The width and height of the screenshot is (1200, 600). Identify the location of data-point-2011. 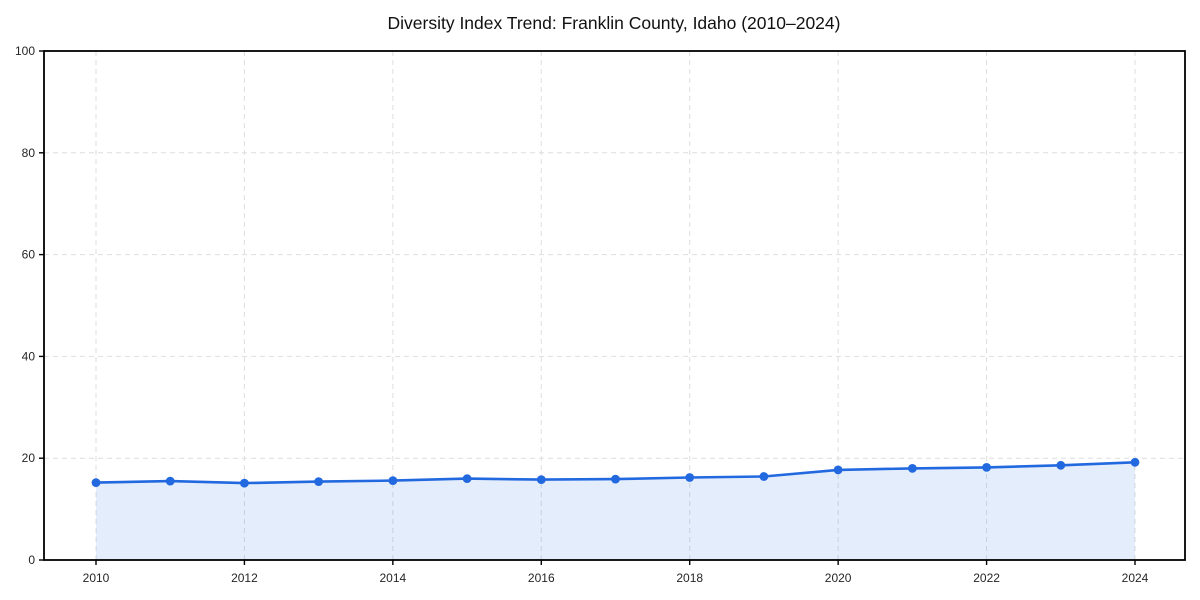
(170, 481).